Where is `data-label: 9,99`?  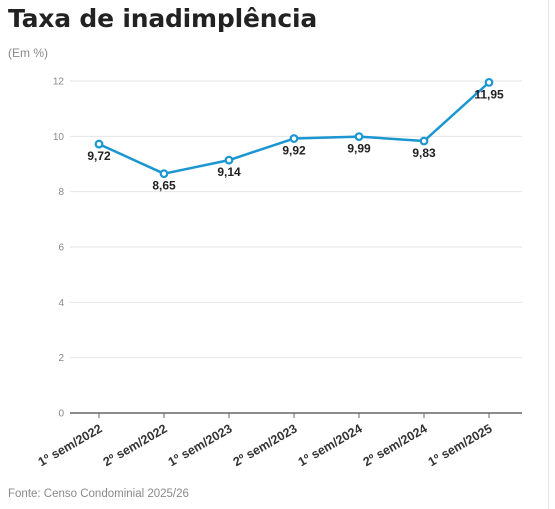
data-label: 9,99 is located at coordinates (359, 149).